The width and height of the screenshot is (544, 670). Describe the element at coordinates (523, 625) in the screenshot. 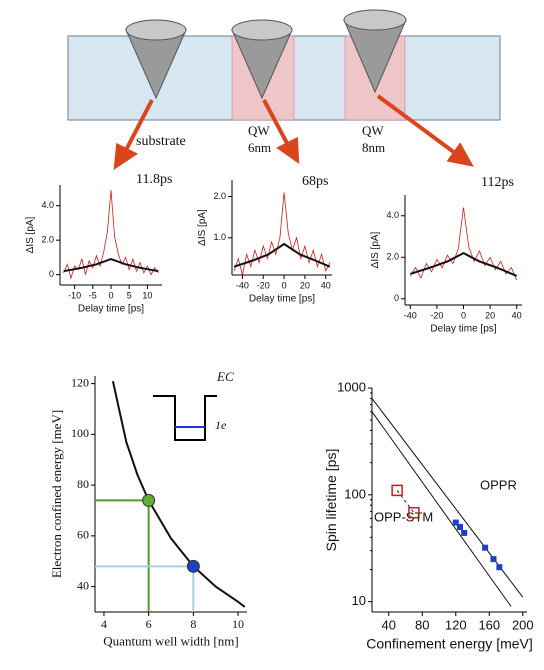

I see `x-tick-label: 200` at that location.